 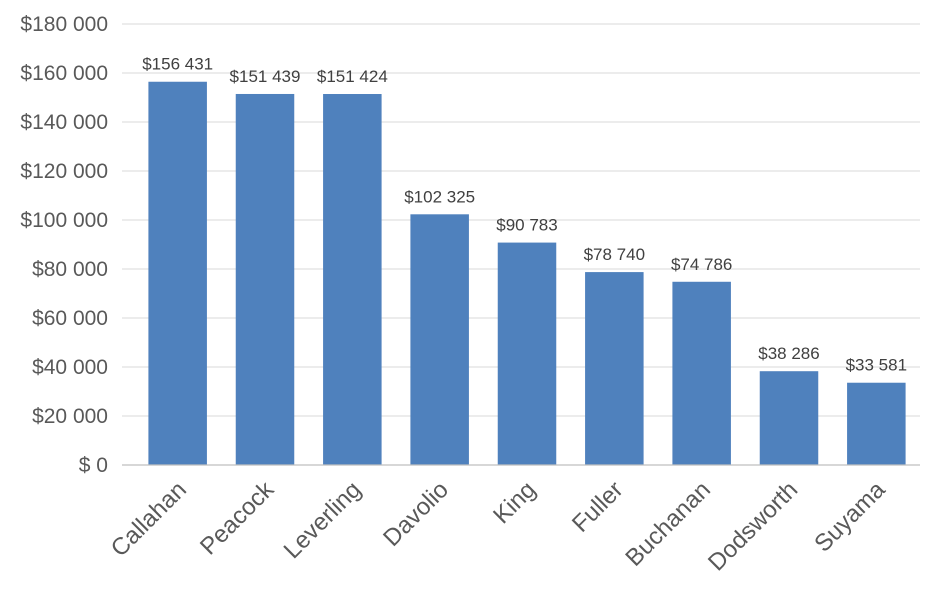 What do you see at coordinates (352, 279) in the screenshot?
I see `bar-leverling` at bounding box center [352, 279].